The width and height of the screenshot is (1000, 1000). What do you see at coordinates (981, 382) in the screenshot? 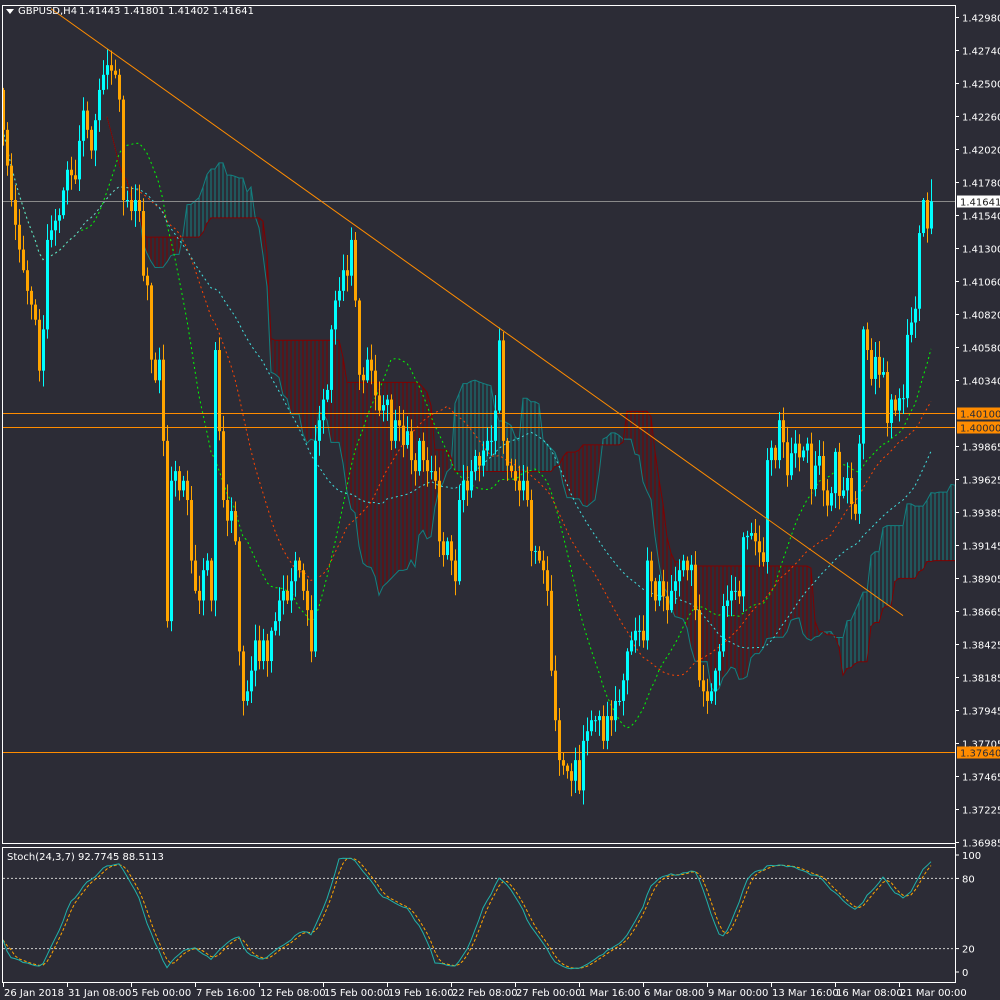
I see `price-tick-label: 1.40340` at bounding box center [981, 382].